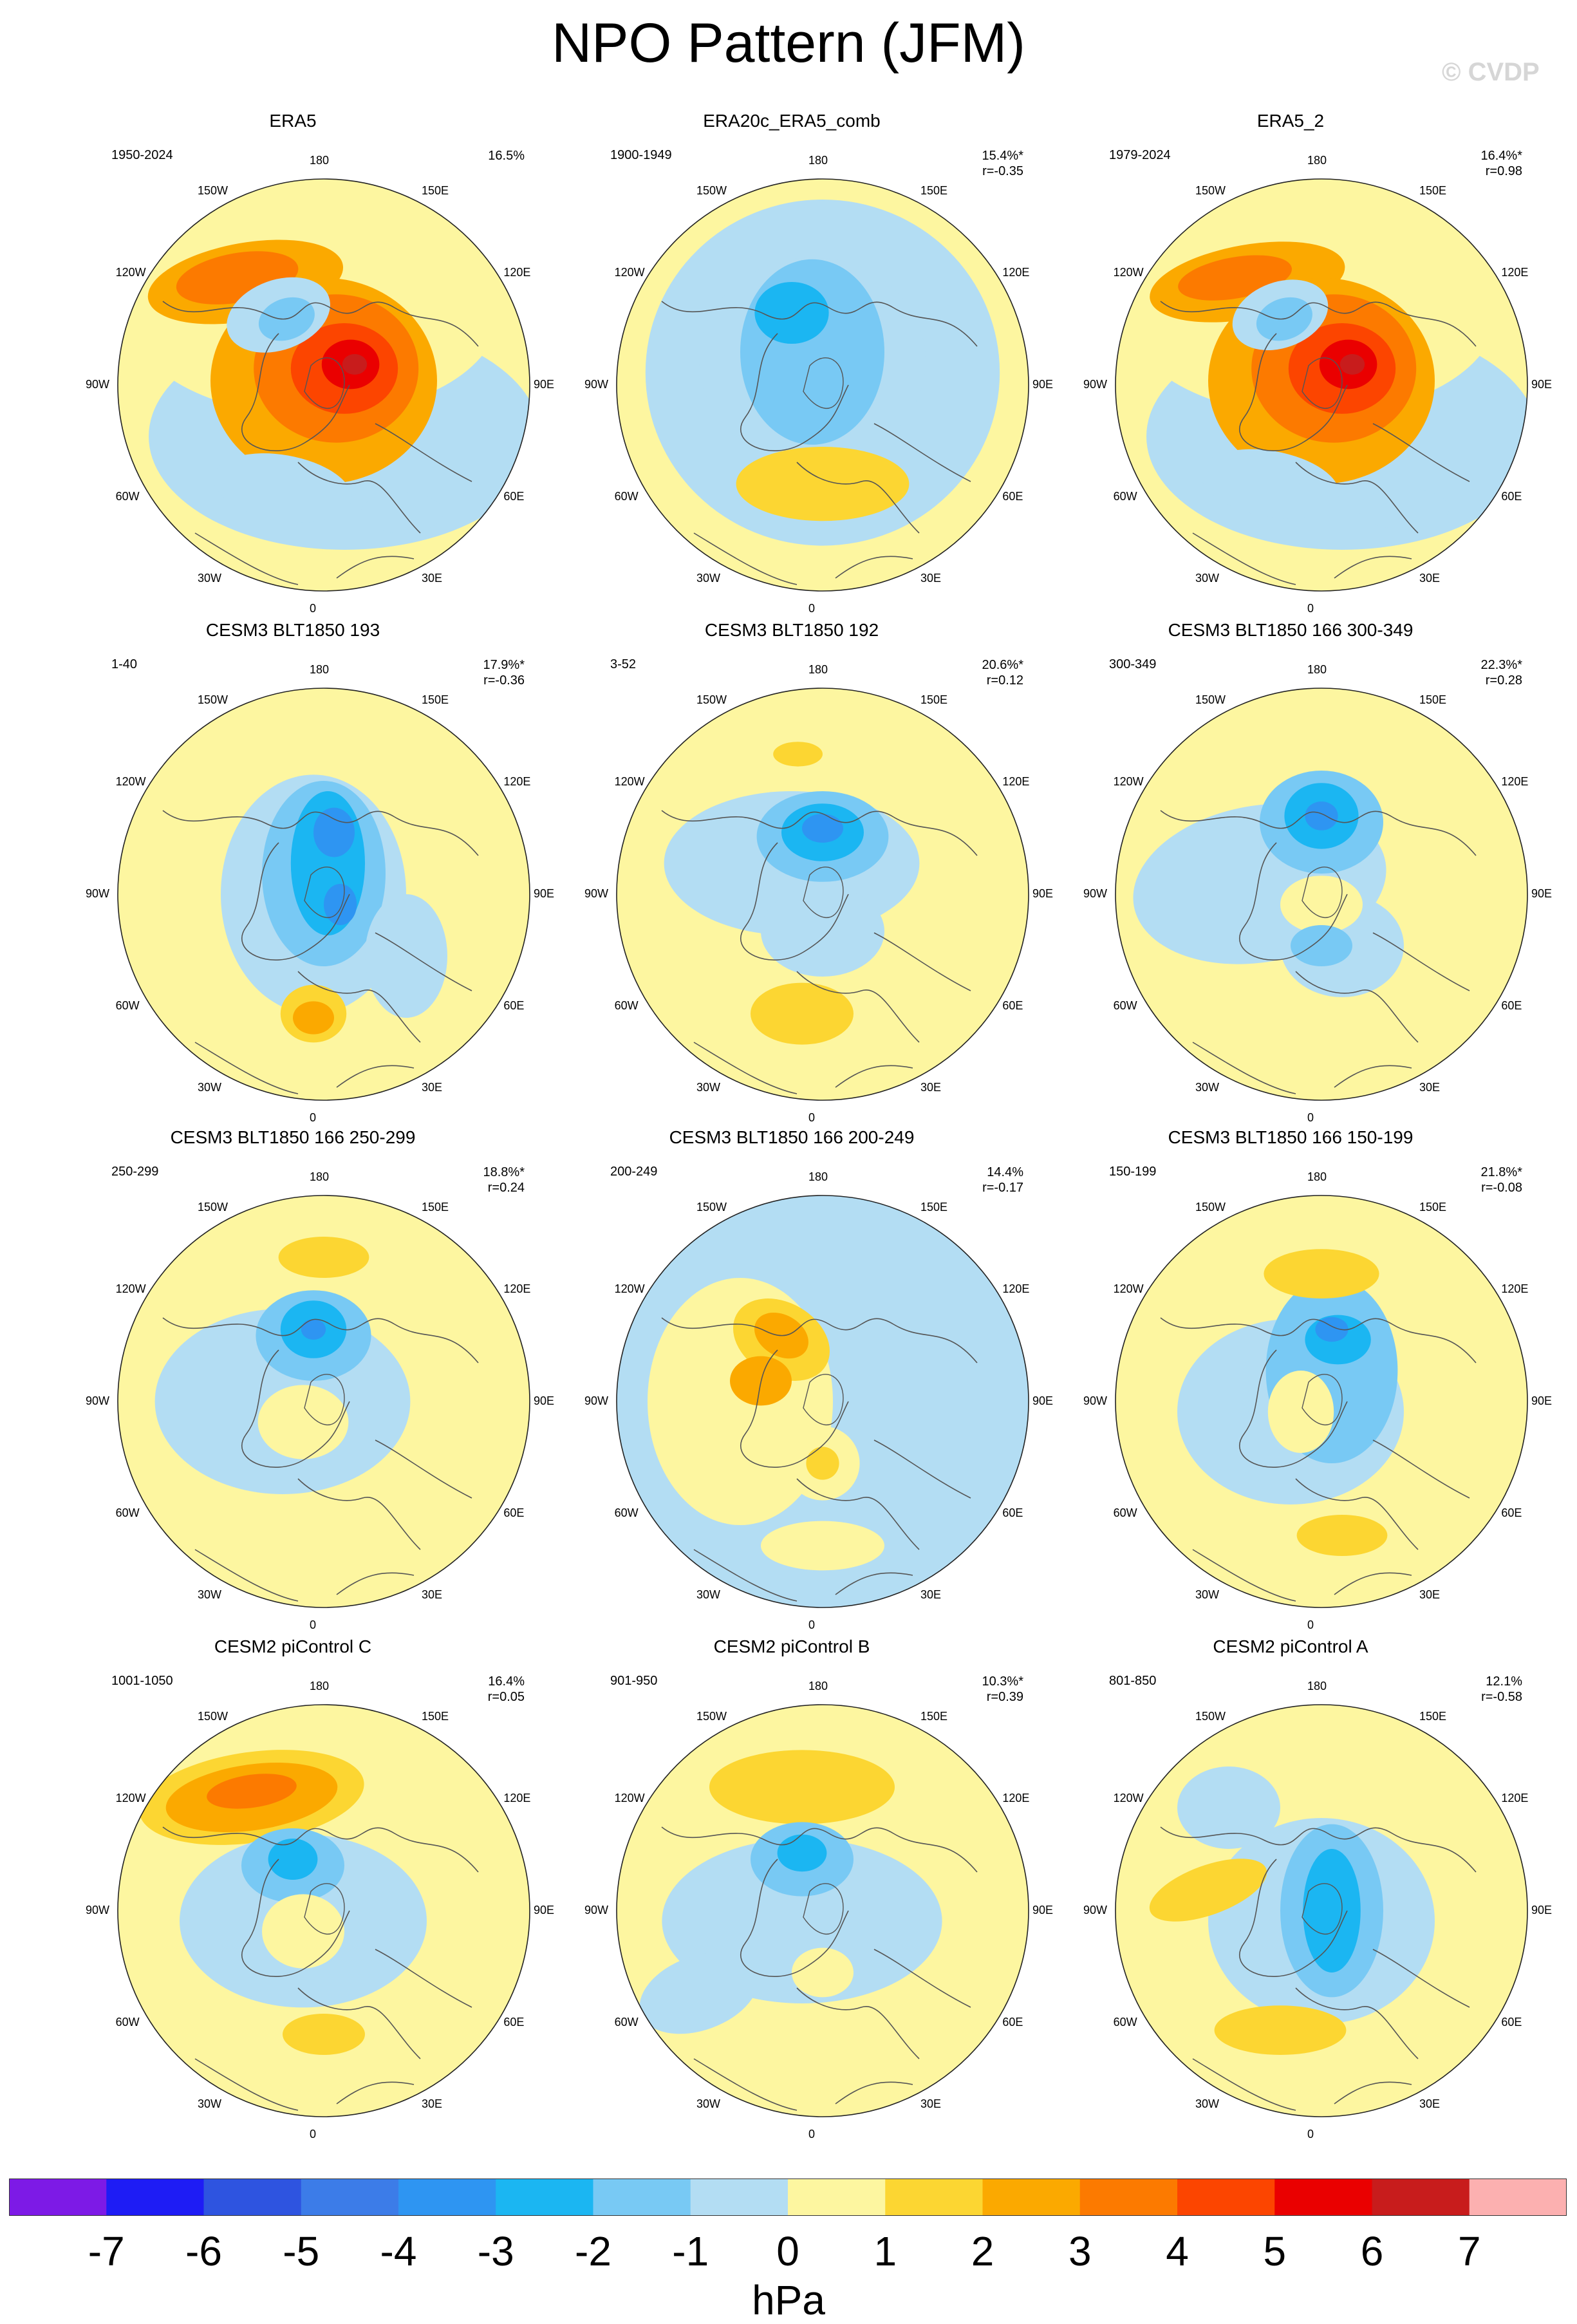 The height and width of the screenshot is (2324, 1577). What do you see at coordinates (1080, 2251) in the screenshot?
I see `colorbar-tick-label: 3` at bounding box center [1080, 2251].